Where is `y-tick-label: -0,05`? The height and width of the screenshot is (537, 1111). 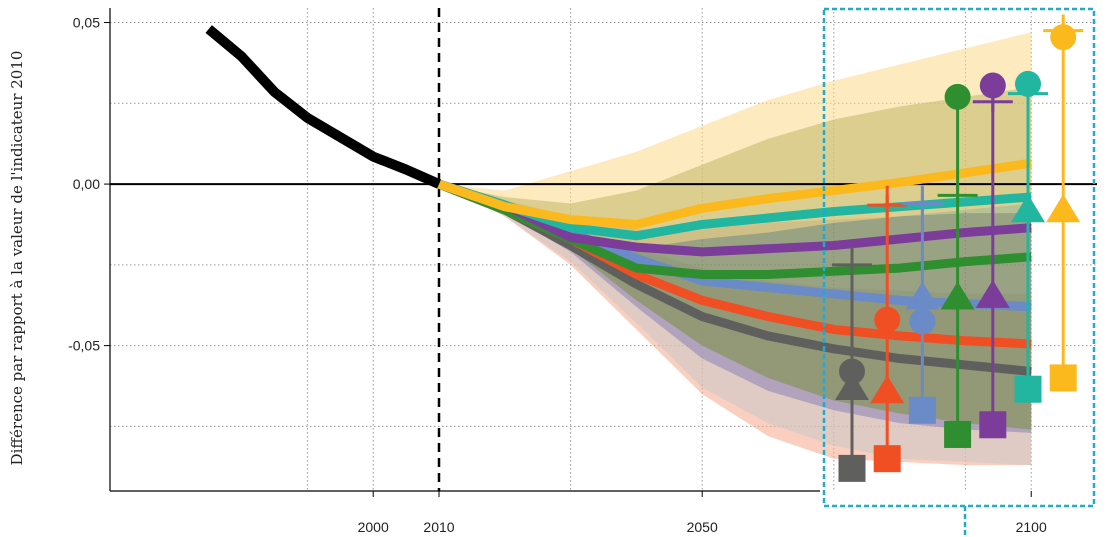
y-tick-label: -0,05 is located at coordinates (84, 346).